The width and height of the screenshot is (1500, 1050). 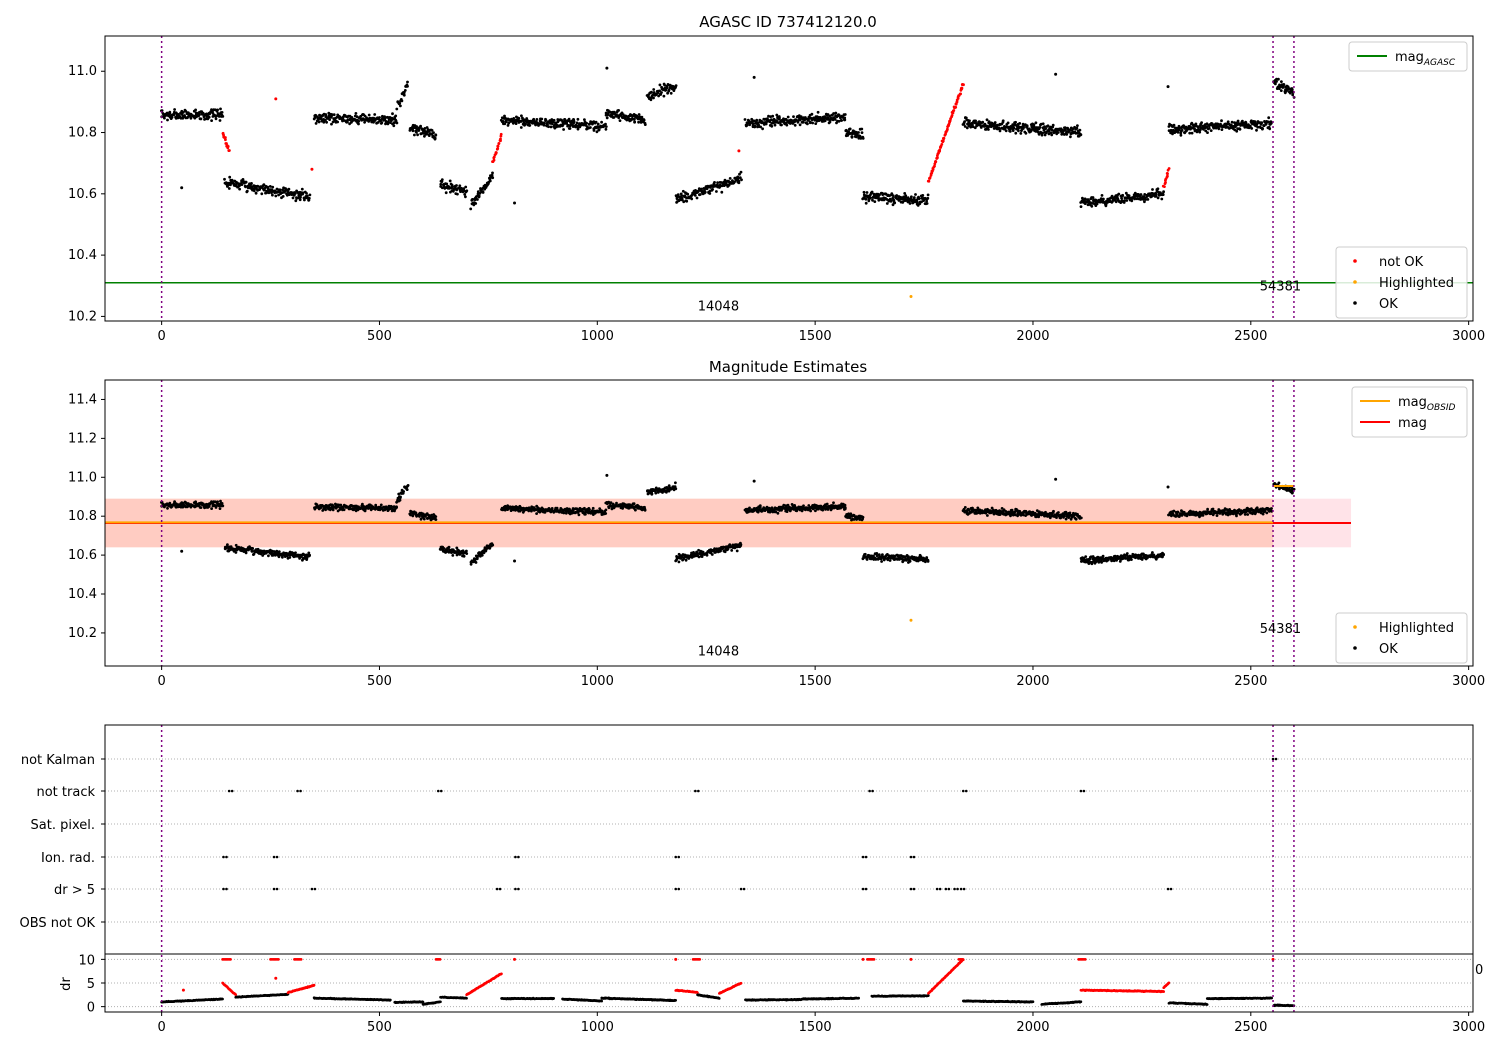 I want to click on y-tick-label: 10.6, so click(x=82, y=194).